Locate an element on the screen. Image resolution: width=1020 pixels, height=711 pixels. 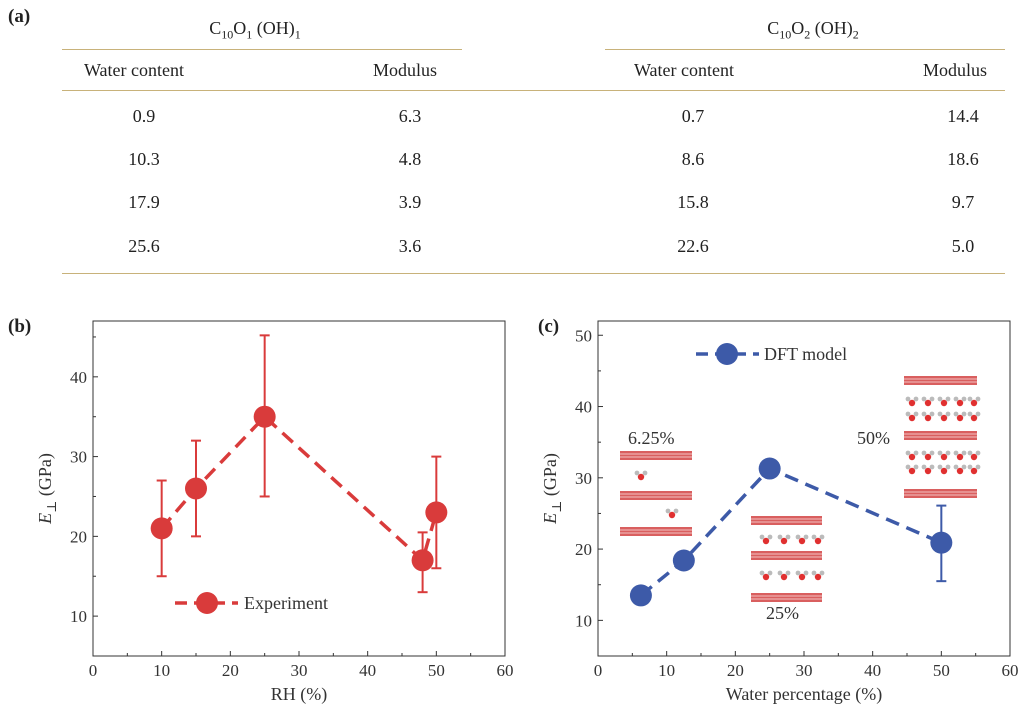
x-tick-label: 30 is located at coordinates (804, 670).